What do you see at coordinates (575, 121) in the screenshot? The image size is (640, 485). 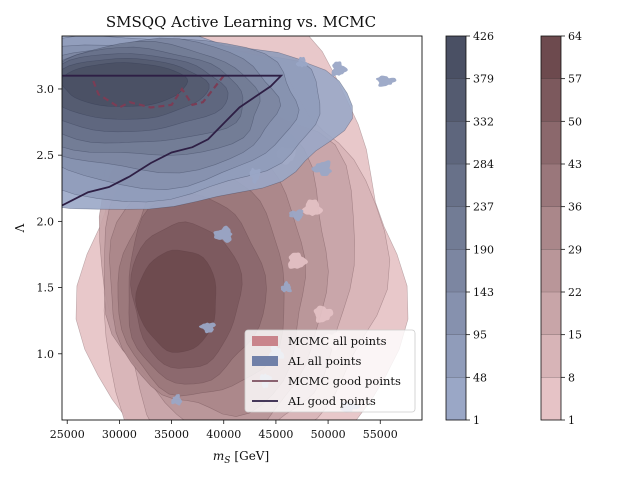 I see `colorbar-tick-label: 50` at bounding box center [575, 121].